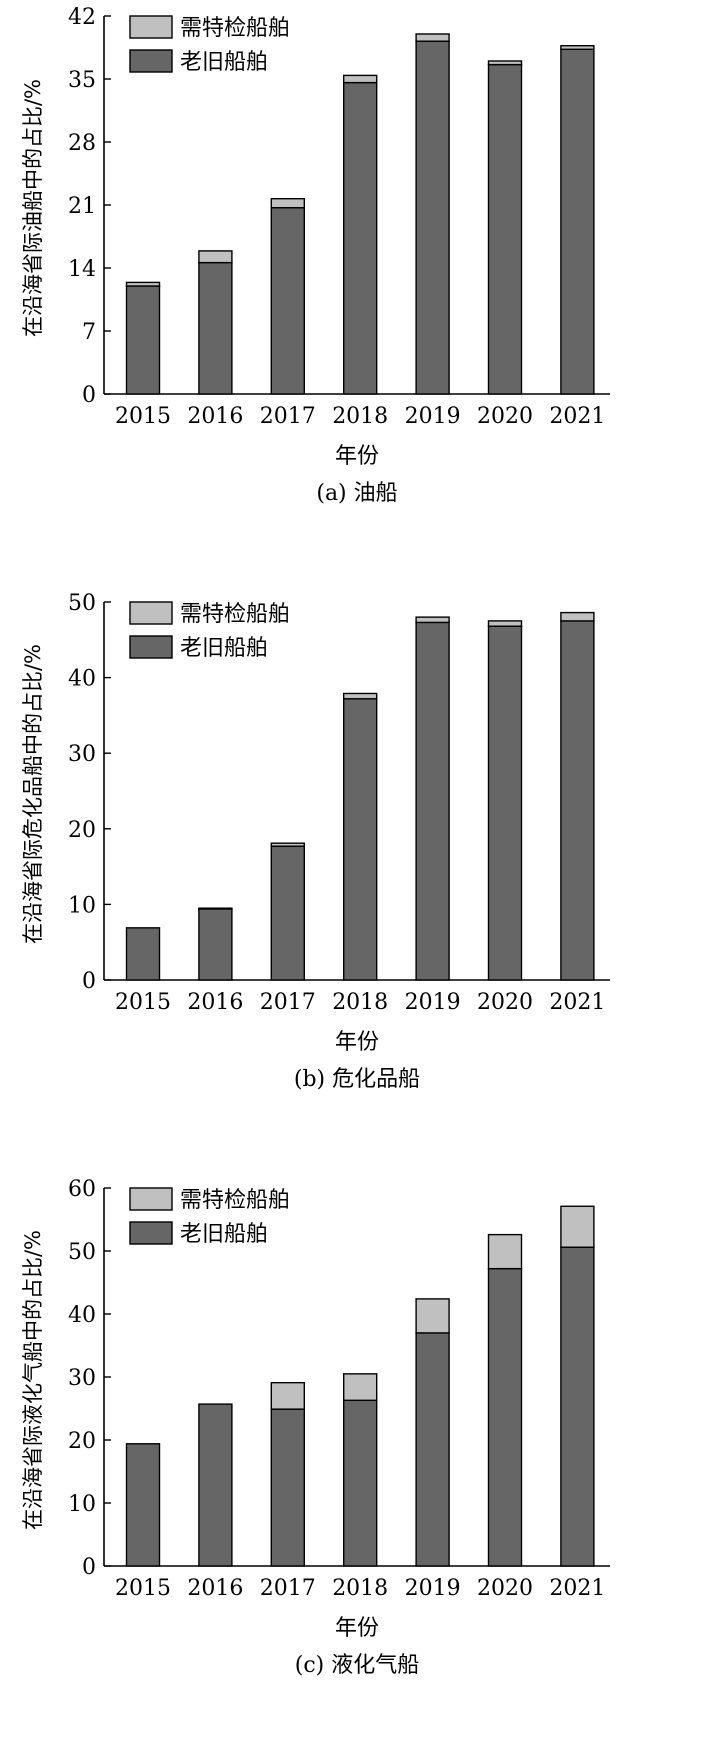 The width and height of the screenshot is (709, 1758). I want to click on y-axis-label: 在沿海省际液化气船中的占比/%, so click(33, 1380).